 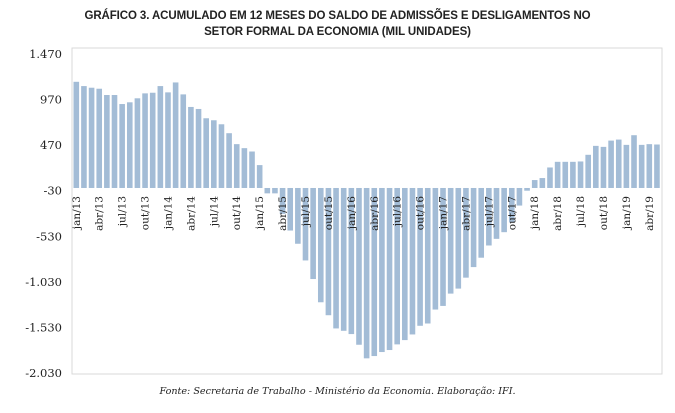 What do you see at coordinates (146, 213) in the screenshot?
I see `x-tick-label: out/13` at bounding box center [146, 213].